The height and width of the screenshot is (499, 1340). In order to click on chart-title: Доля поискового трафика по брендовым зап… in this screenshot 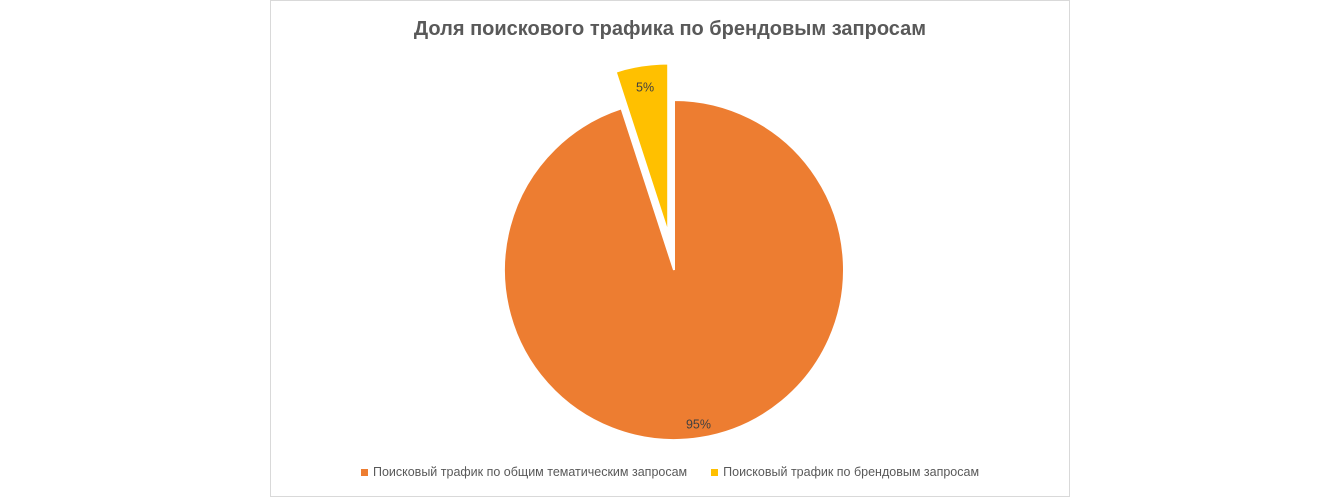, I will do `click(670, 29)`.